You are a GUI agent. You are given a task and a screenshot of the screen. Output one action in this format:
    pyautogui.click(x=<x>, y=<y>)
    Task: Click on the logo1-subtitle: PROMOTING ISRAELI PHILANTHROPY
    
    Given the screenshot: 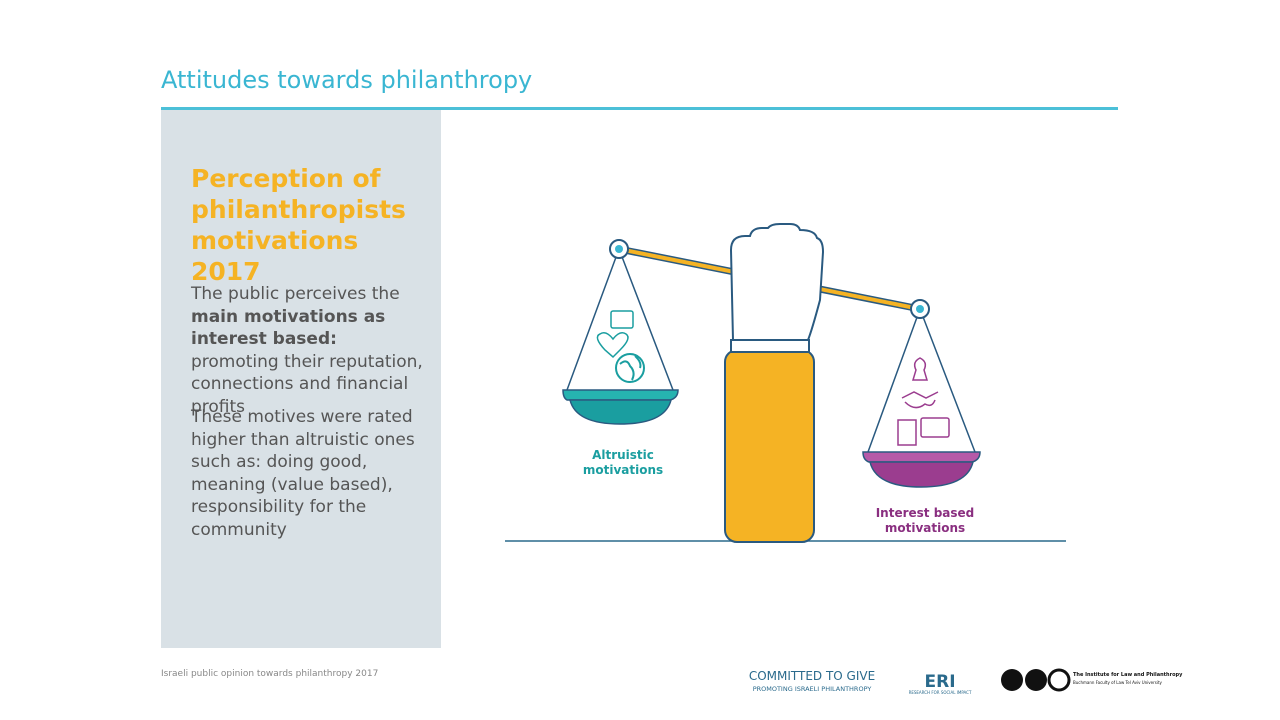 What is the action you would take?
    pyautogui.click(x=812, y=689)
    